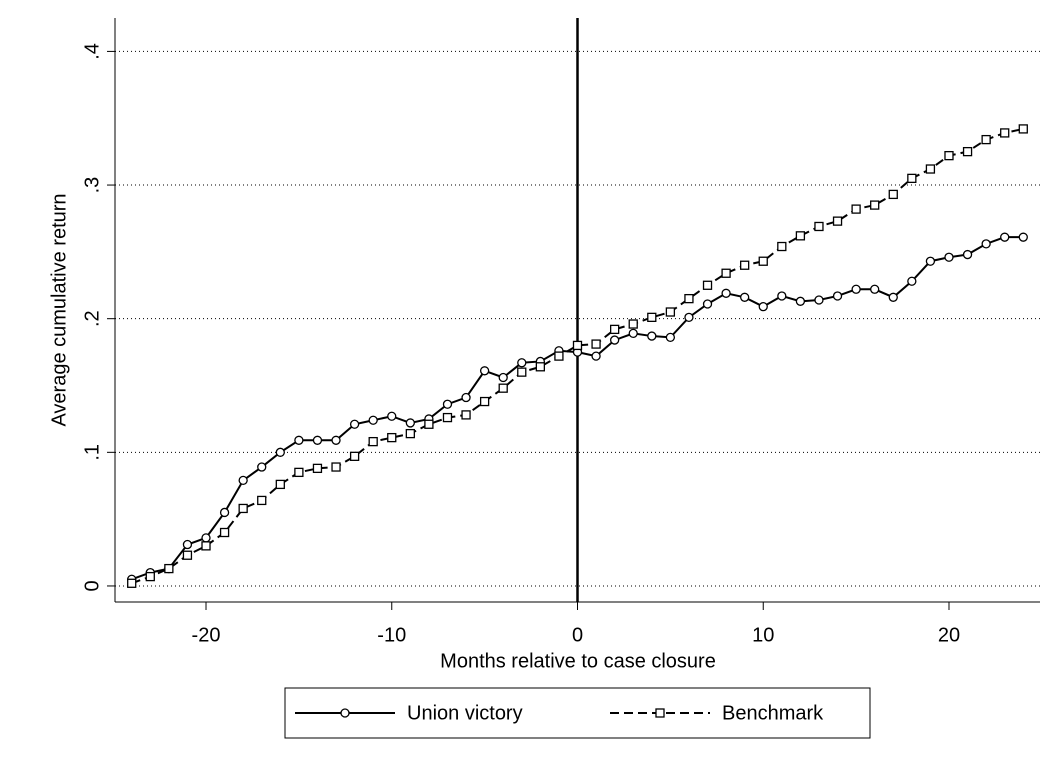 The image size is (1060, 780). Describe the element at coordinates (465, 713) in the screenshot. I see `legend-label: Union victory` at that location.